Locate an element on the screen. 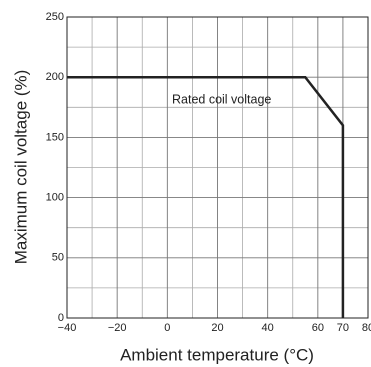 The image size is (371, 367). y-tick-label: 50 is located at coordinates (58, 258).